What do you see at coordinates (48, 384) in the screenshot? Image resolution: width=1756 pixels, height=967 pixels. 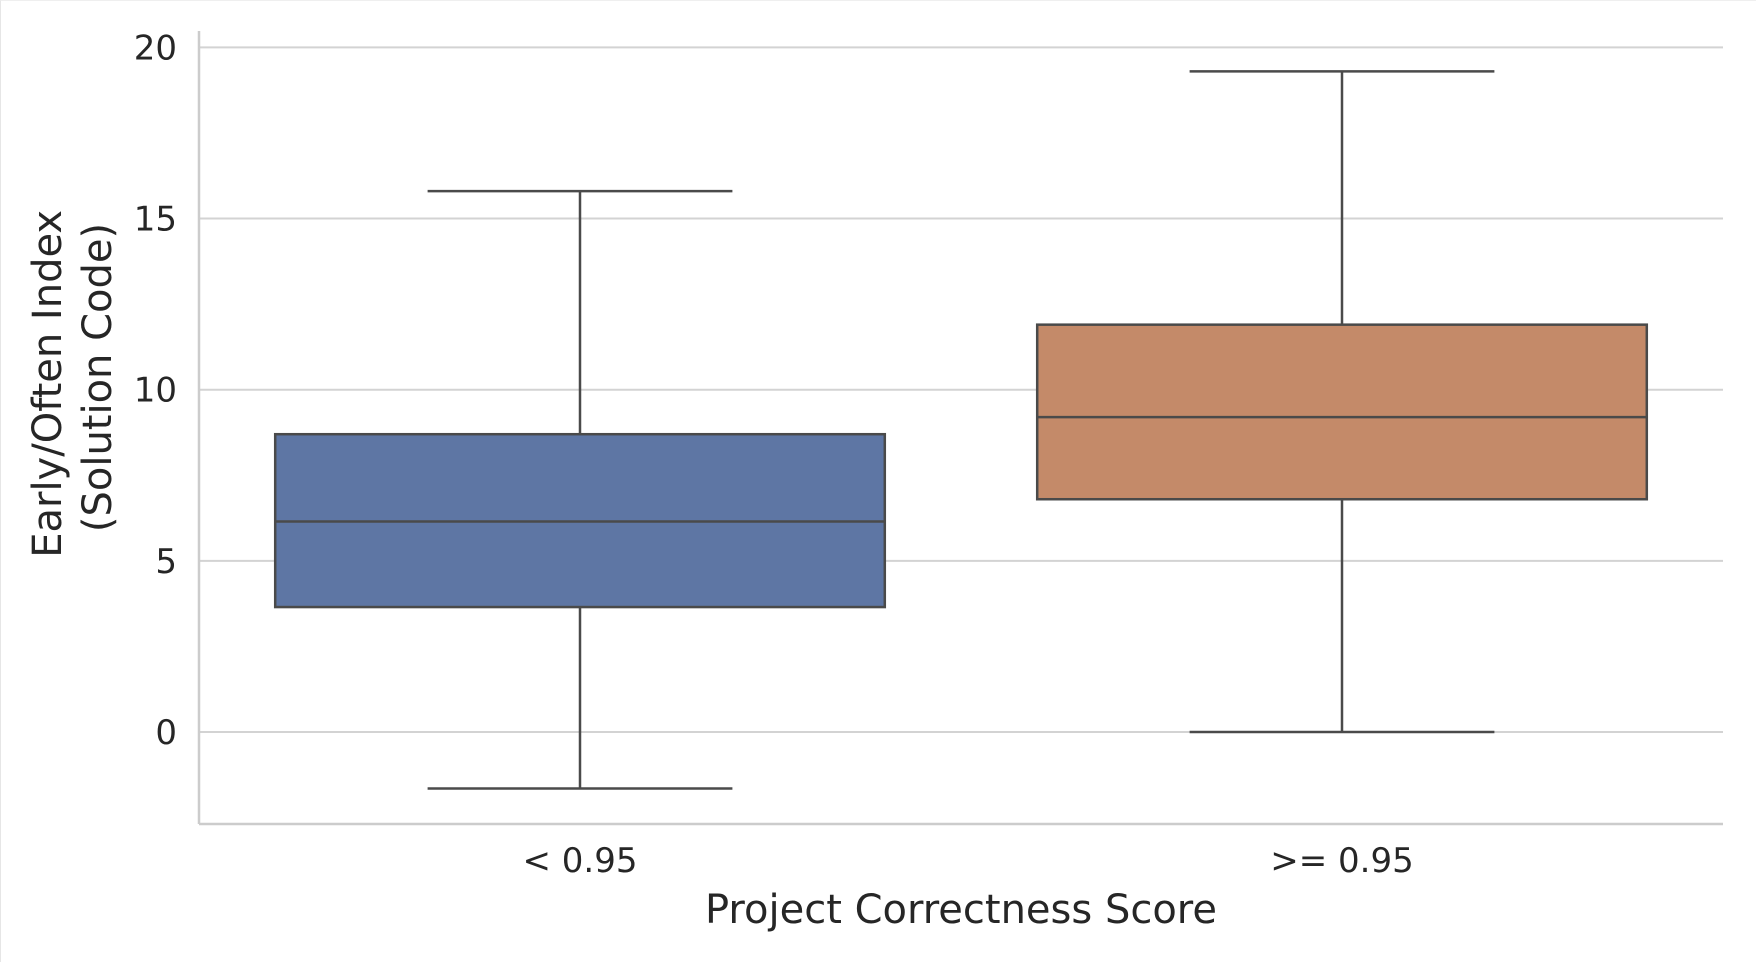 I see `y-axis-label-line-1: Early/Often Index` at bounding box center [48, 384].